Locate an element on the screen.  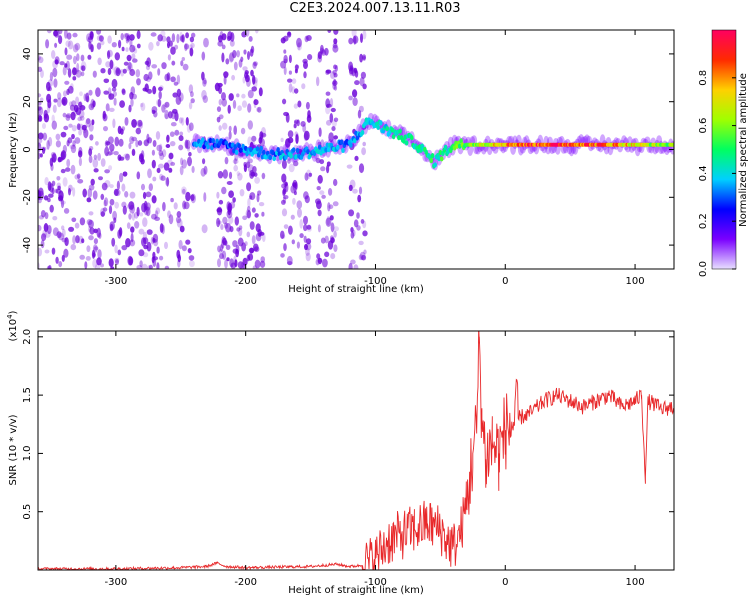
colorbar-label: Normalized spectral amplitude is located at coordinates (743, 150).